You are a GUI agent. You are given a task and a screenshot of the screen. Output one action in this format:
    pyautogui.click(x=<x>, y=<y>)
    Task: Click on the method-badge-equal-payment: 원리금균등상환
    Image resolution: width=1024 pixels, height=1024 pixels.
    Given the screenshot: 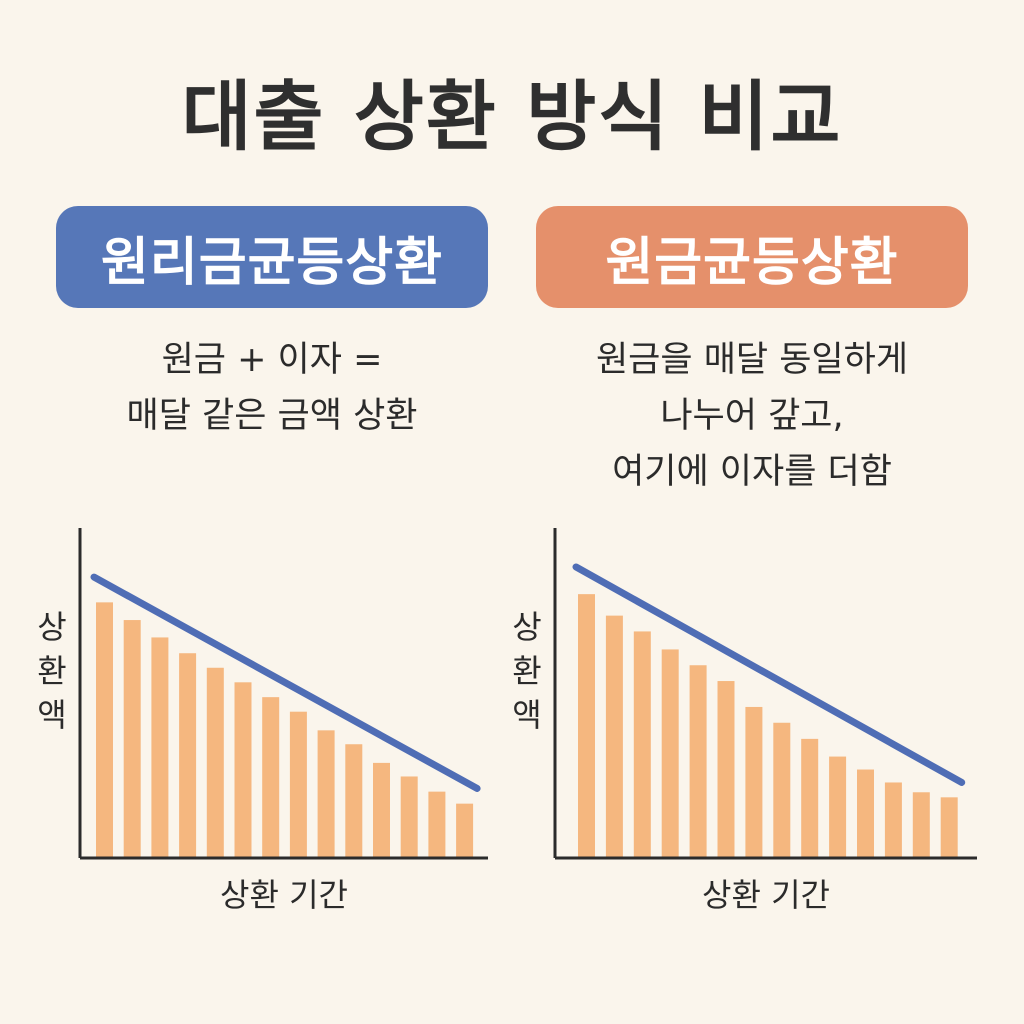 What is the action you would take?
    pyautogui.click(x=272, y=257)
    